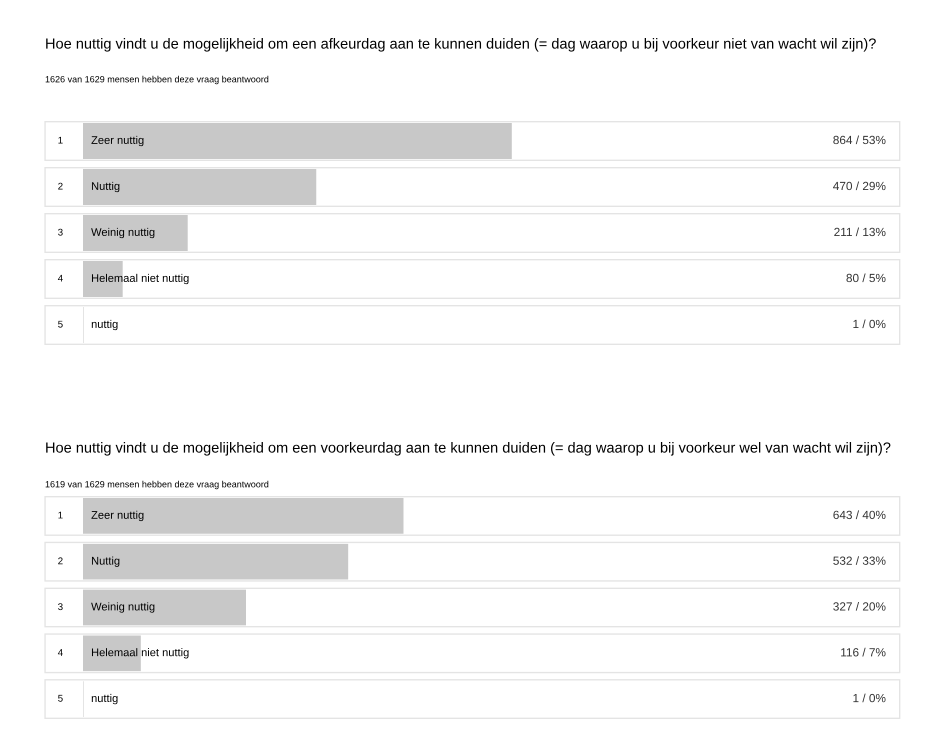  Describe the element at coordinates (859, 185) in the screenshot. I see `data-label: 470 / 29%` at that location.